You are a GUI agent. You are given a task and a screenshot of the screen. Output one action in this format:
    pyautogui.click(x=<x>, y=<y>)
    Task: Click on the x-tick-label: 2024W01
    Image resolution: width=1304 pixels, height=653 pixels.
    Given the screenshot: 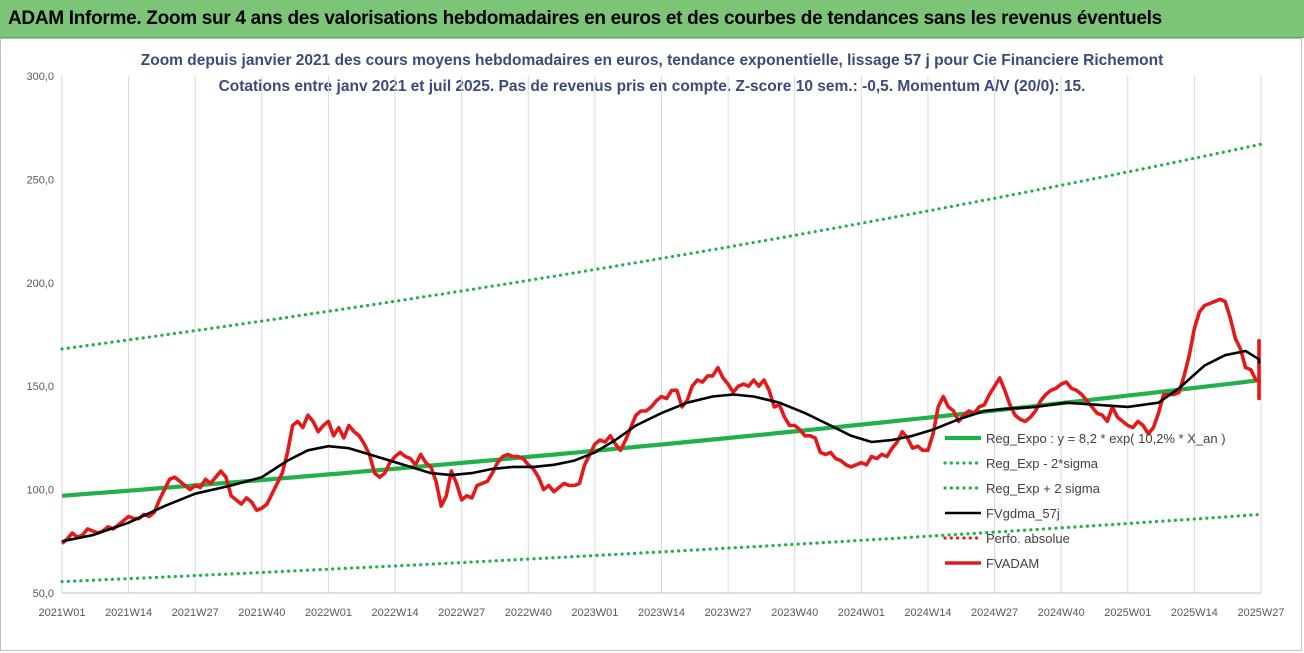 What is the action you would take?
    pyautogui.click(x=861, y=613)
    